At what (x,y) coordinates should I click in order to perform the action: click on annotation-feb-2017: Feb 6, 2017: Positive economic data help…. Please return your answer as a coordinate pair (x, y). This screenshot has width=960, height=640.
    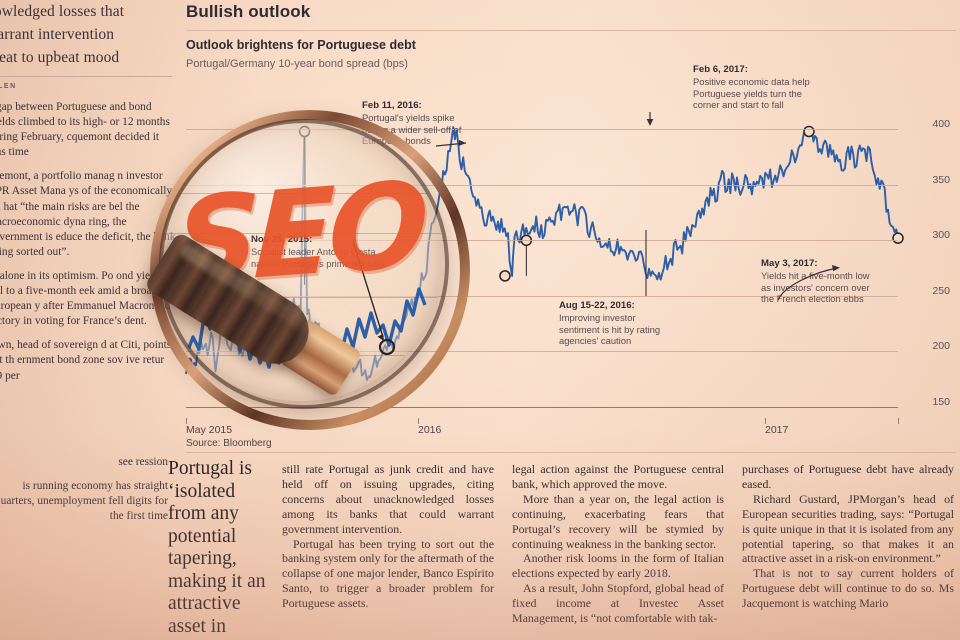
    Looking at the image, I should click on (751, 87).